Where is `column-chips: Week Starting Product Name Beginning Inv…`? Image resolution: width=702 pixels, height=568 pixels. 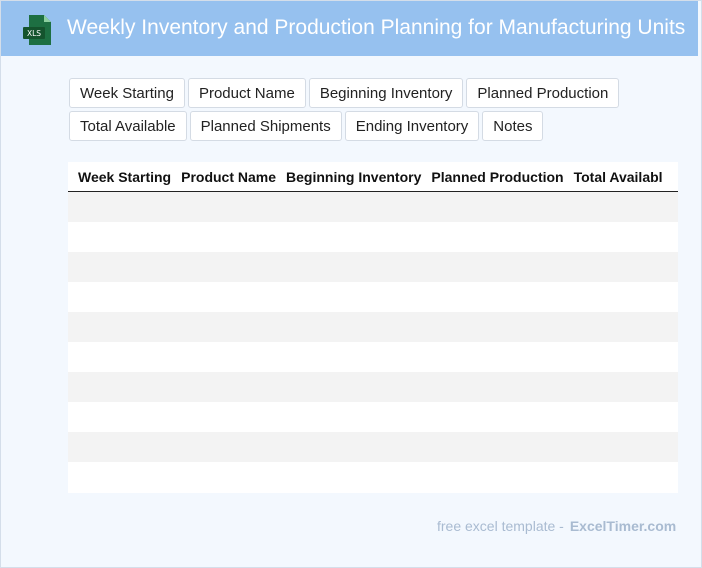 column-chips: Week Starting Product Name Beginning Inv… is located at coordinates (349, 111).